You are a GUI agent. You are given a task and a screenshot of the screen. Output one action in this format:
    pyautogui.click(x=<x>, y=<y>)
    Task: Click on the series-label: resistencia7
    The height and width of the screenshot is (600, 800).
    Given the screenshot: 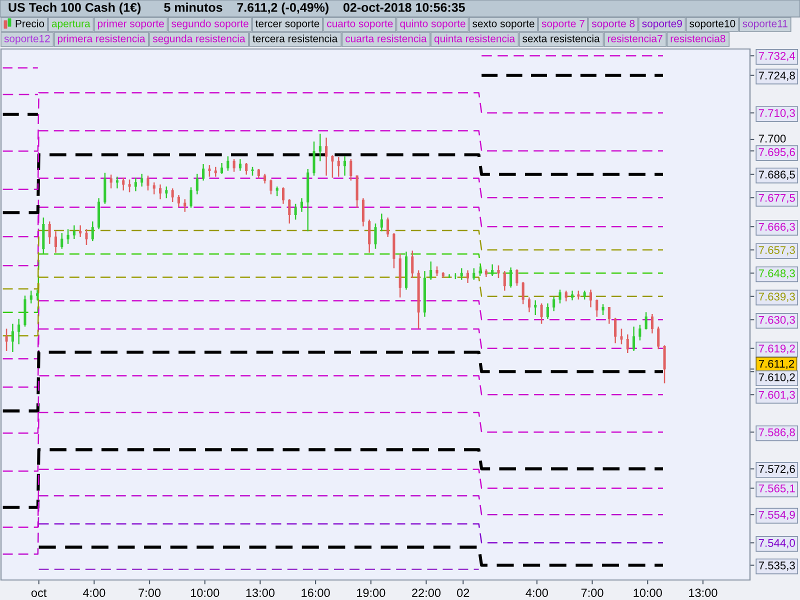 What is the action you would take?
    pyautogui.click(x=635, y=38)
    